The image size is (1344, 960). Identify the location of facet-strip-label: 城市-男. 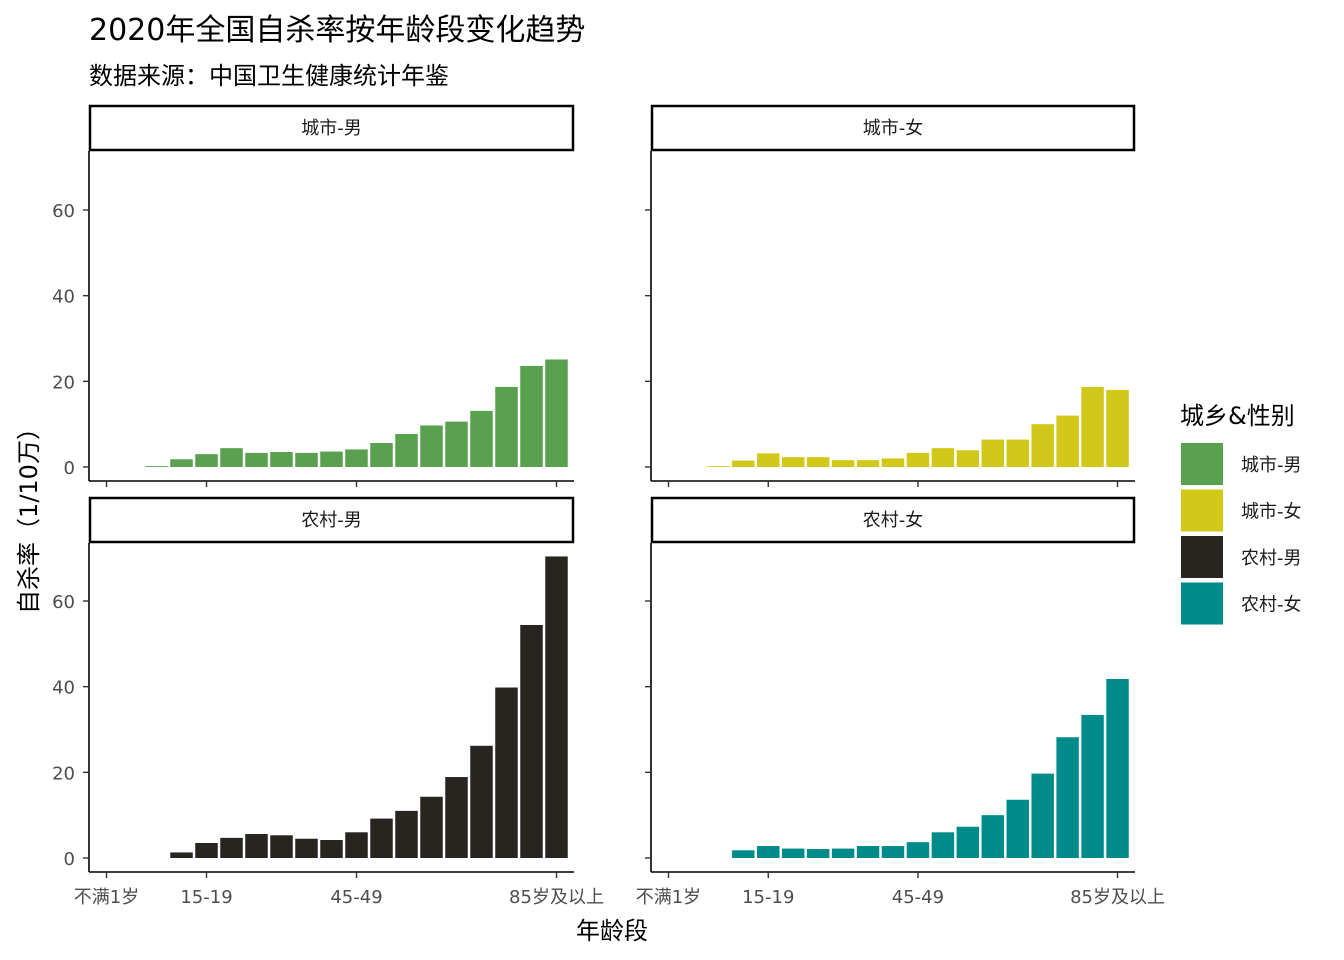
(331, 128).